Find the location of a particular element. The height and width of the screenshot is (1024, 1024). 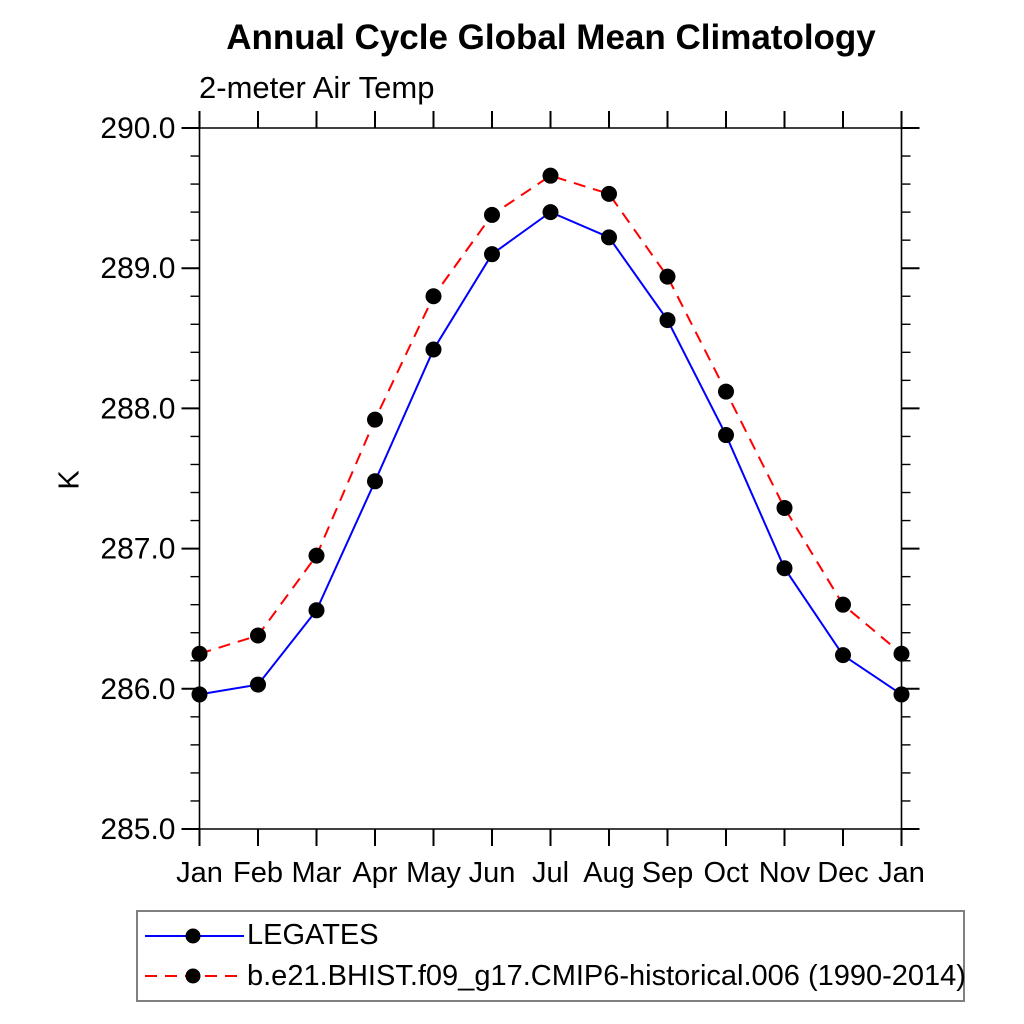

x-tick-label: Oct is located at coordinates (725, 873).